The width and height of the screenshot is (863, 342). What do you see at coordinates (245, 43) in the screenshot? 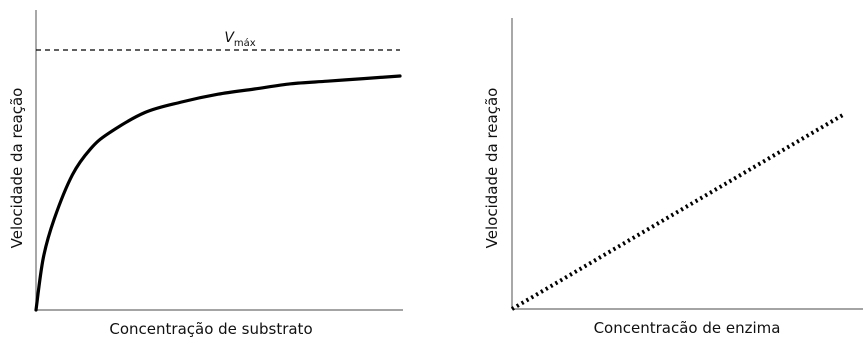
I see `vmax-label-sub: máx` at bounding box center [245, 43].